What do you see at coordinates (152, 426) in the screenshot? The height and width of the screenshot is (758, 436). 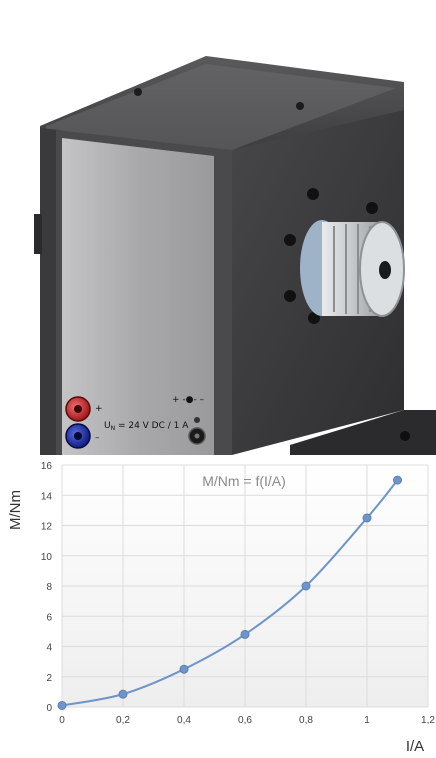 I see `rating-text: = 24 V DC / 1 A` at bounding box center [152, 426].